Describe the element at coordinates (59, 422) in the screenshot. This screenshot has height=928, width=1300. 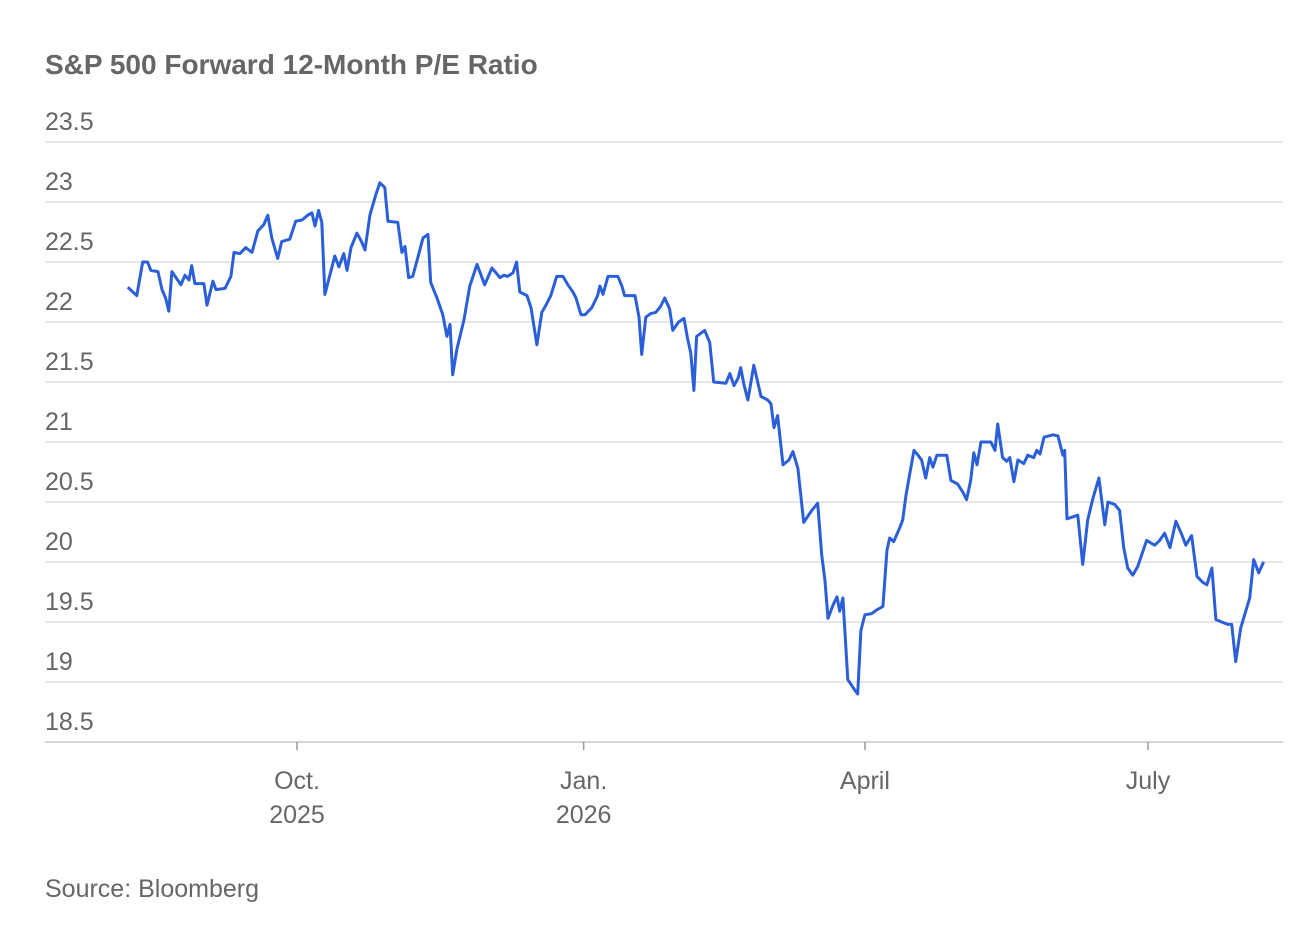
I see `y-tick-label: 21` at that location.